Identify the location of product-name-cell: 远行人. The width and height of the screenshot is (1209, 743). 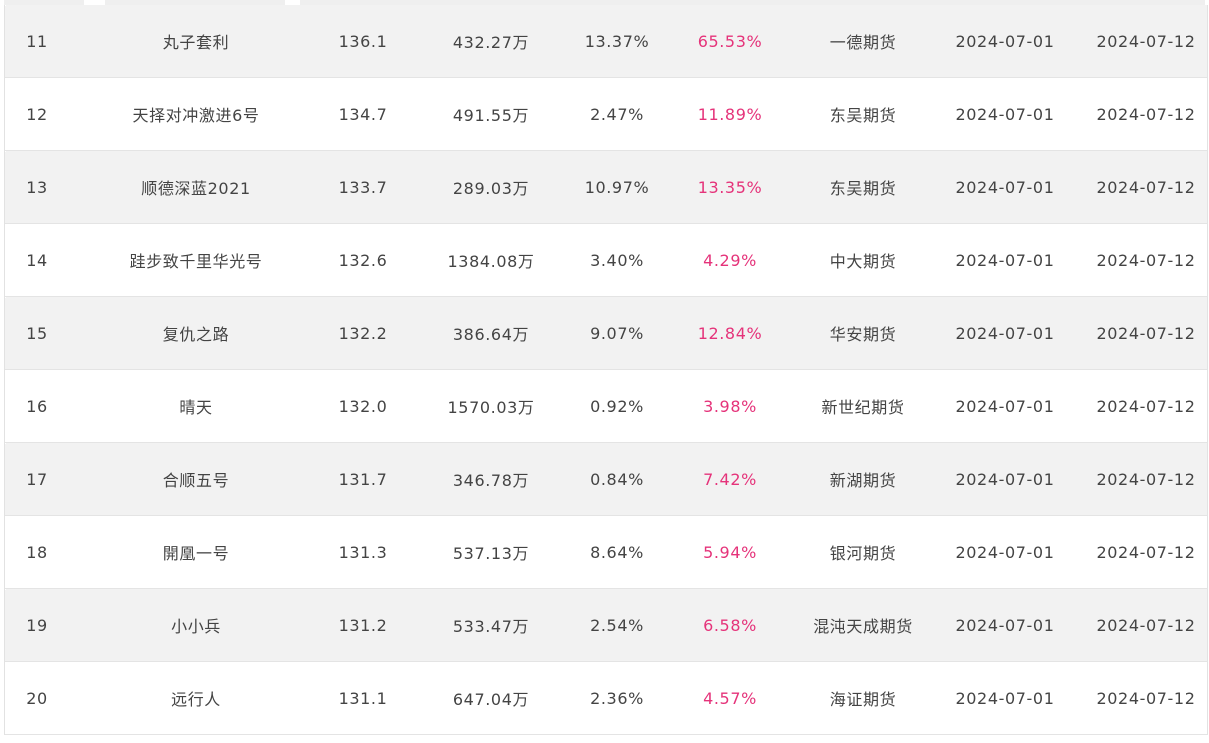
(196, 699).